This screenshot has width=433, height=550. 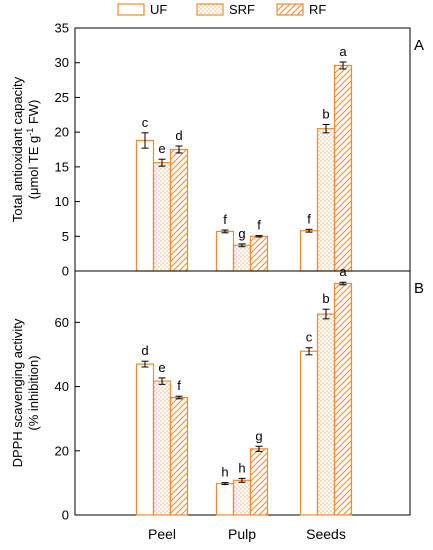 I want to click on significance-letter-b: a, so click(x=343, y=271).